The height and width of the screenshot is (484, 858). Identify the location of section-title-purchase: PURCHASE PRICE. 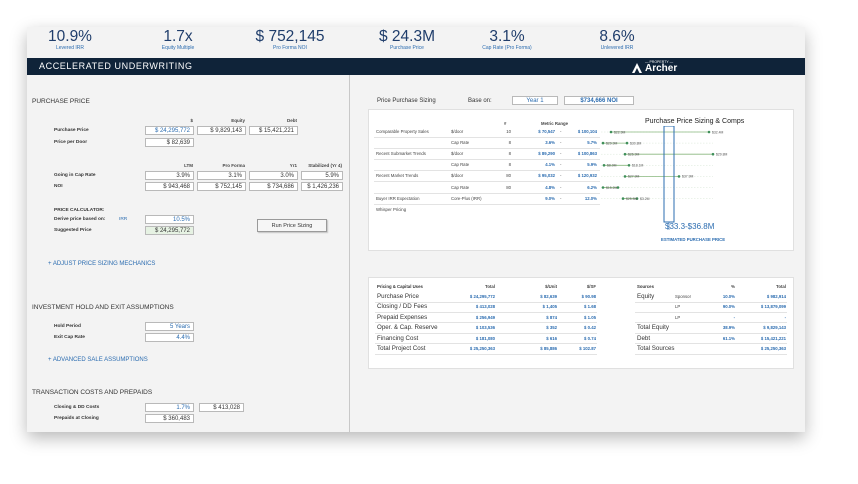
(61, 101).